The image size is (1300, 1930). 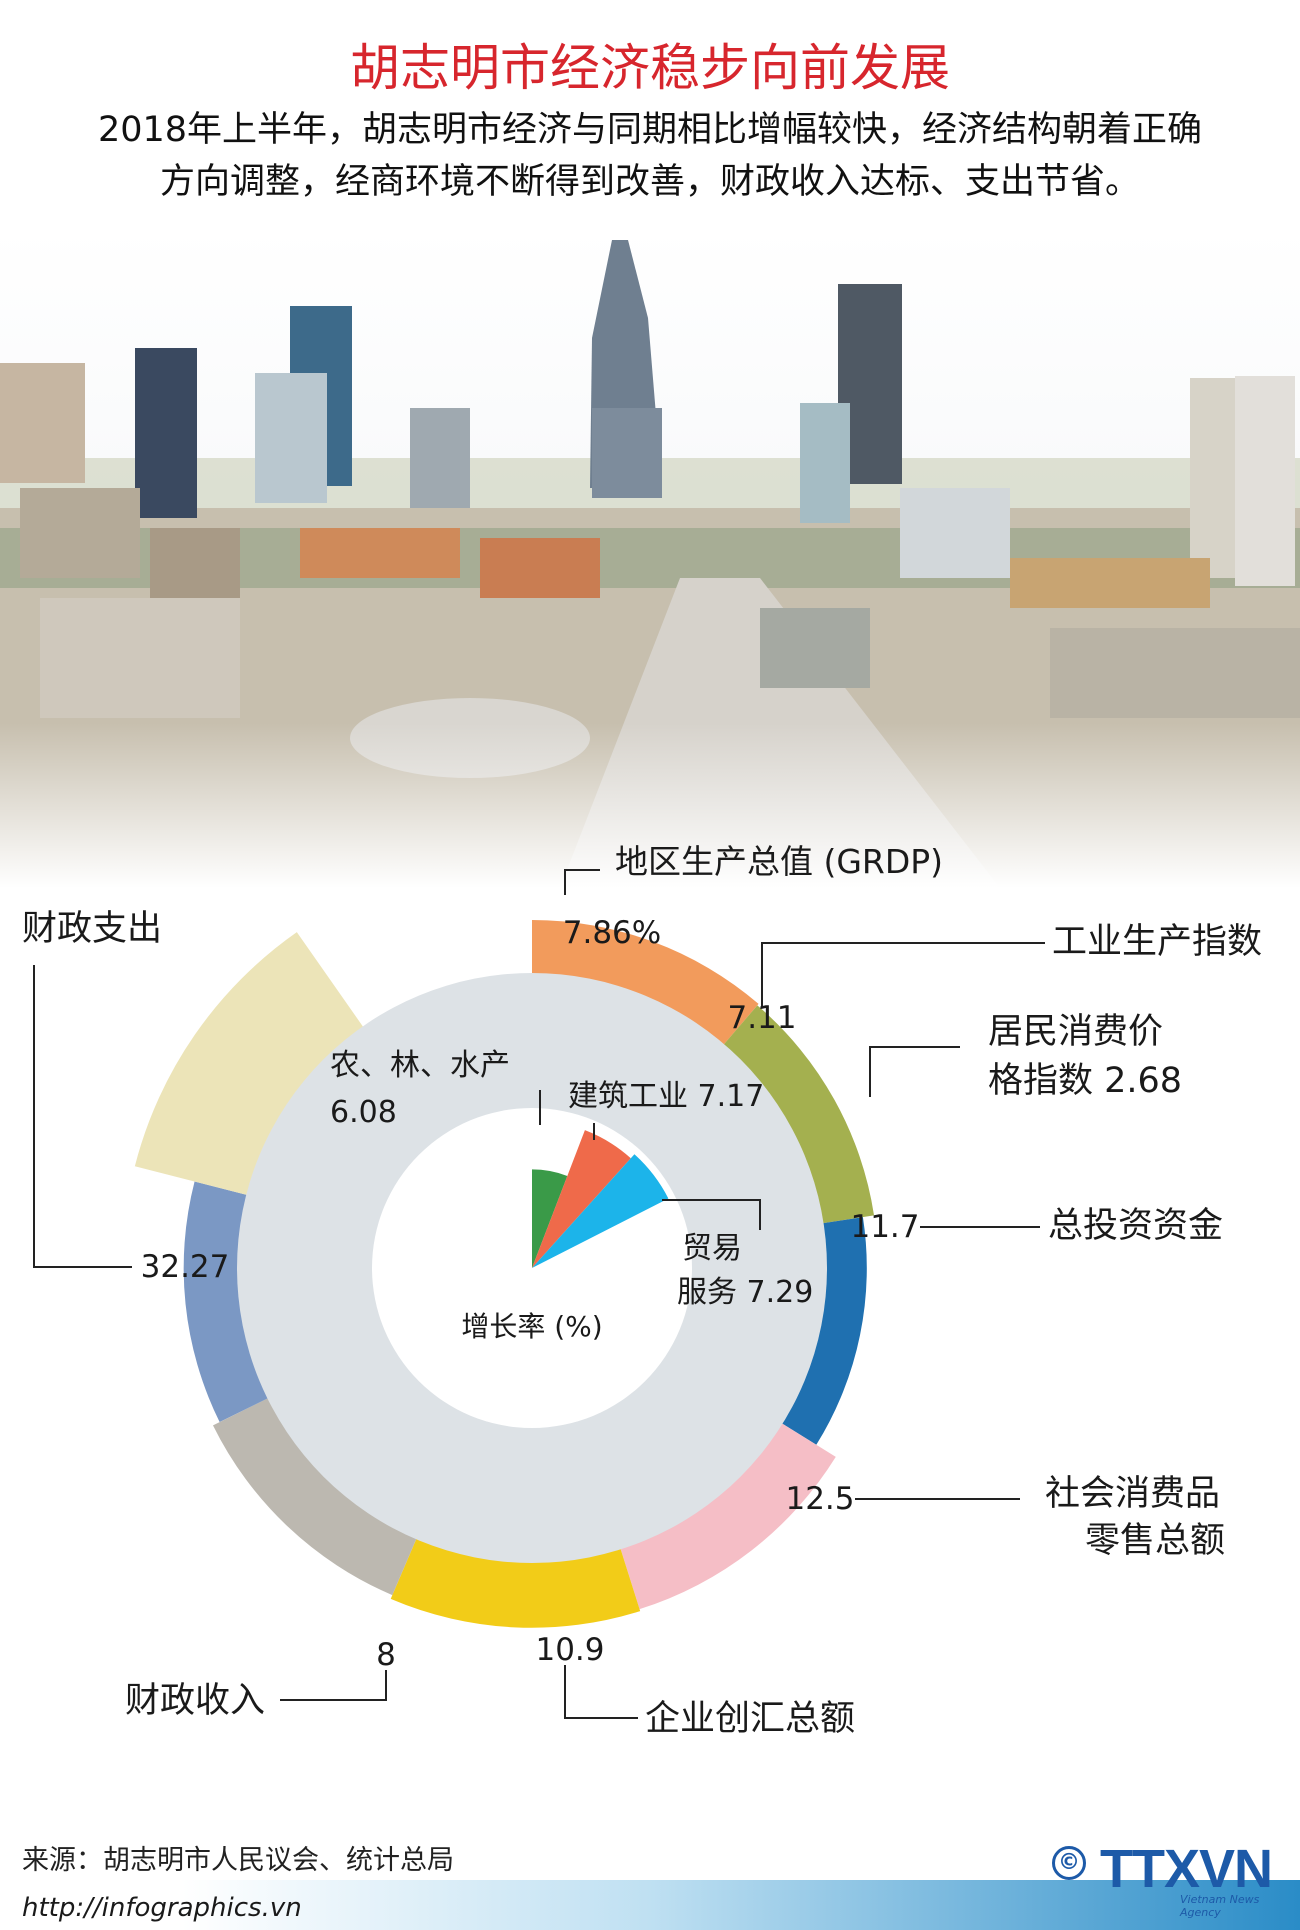 What do you see at coordinates (1155, 1541) in the screenshot?
I see `retail-category-label-line2: 零售总额` at bounding box center [1155, 1541].